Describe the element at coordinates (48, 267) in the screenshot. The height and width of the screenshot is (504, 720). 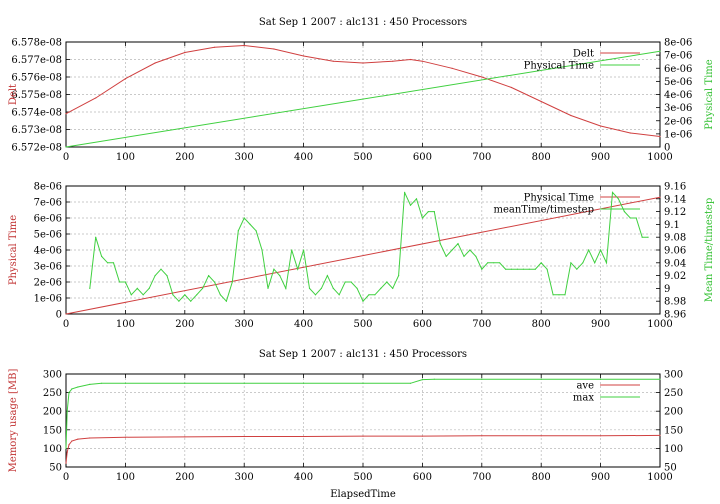
I see `y-tick-label: 3e-06` at that location.